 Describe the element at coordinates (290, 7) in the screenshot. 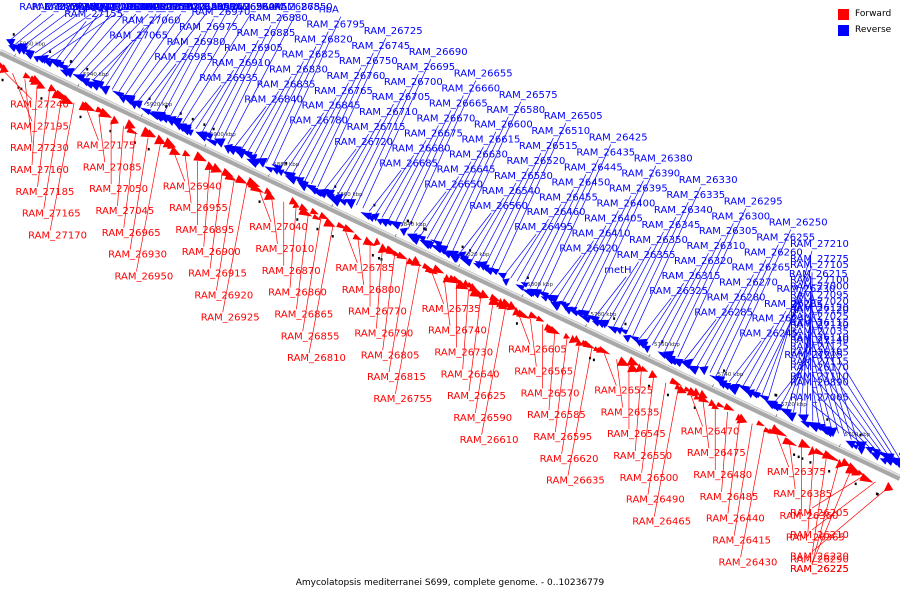

I see `reverse-gene-label: RAM_26875` at that location.